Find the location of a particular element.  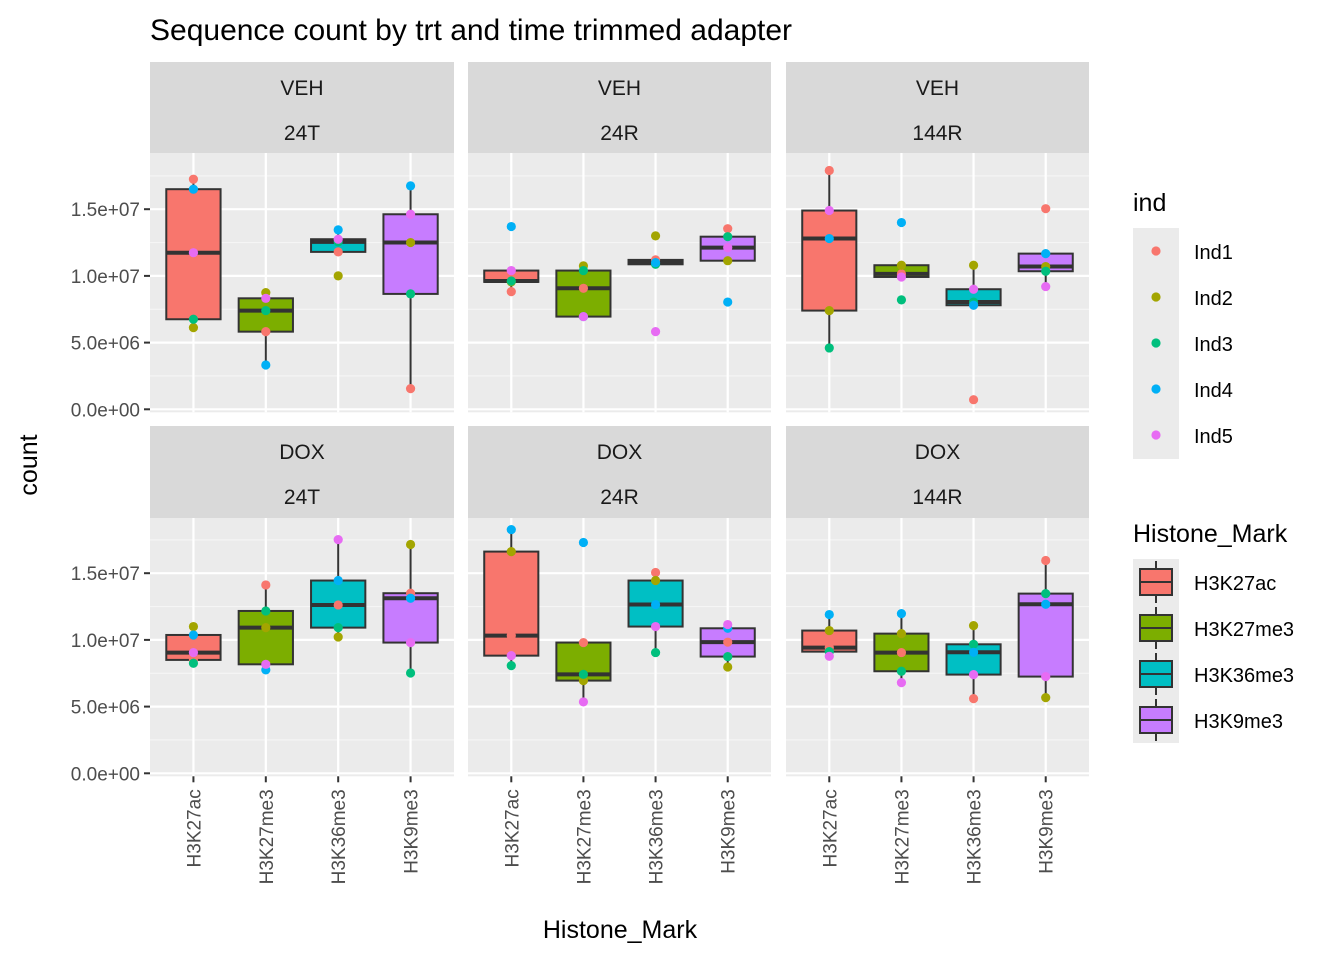

legend-label-h3k27me3: H3K27me3 is located at coordinates (1244, 630).